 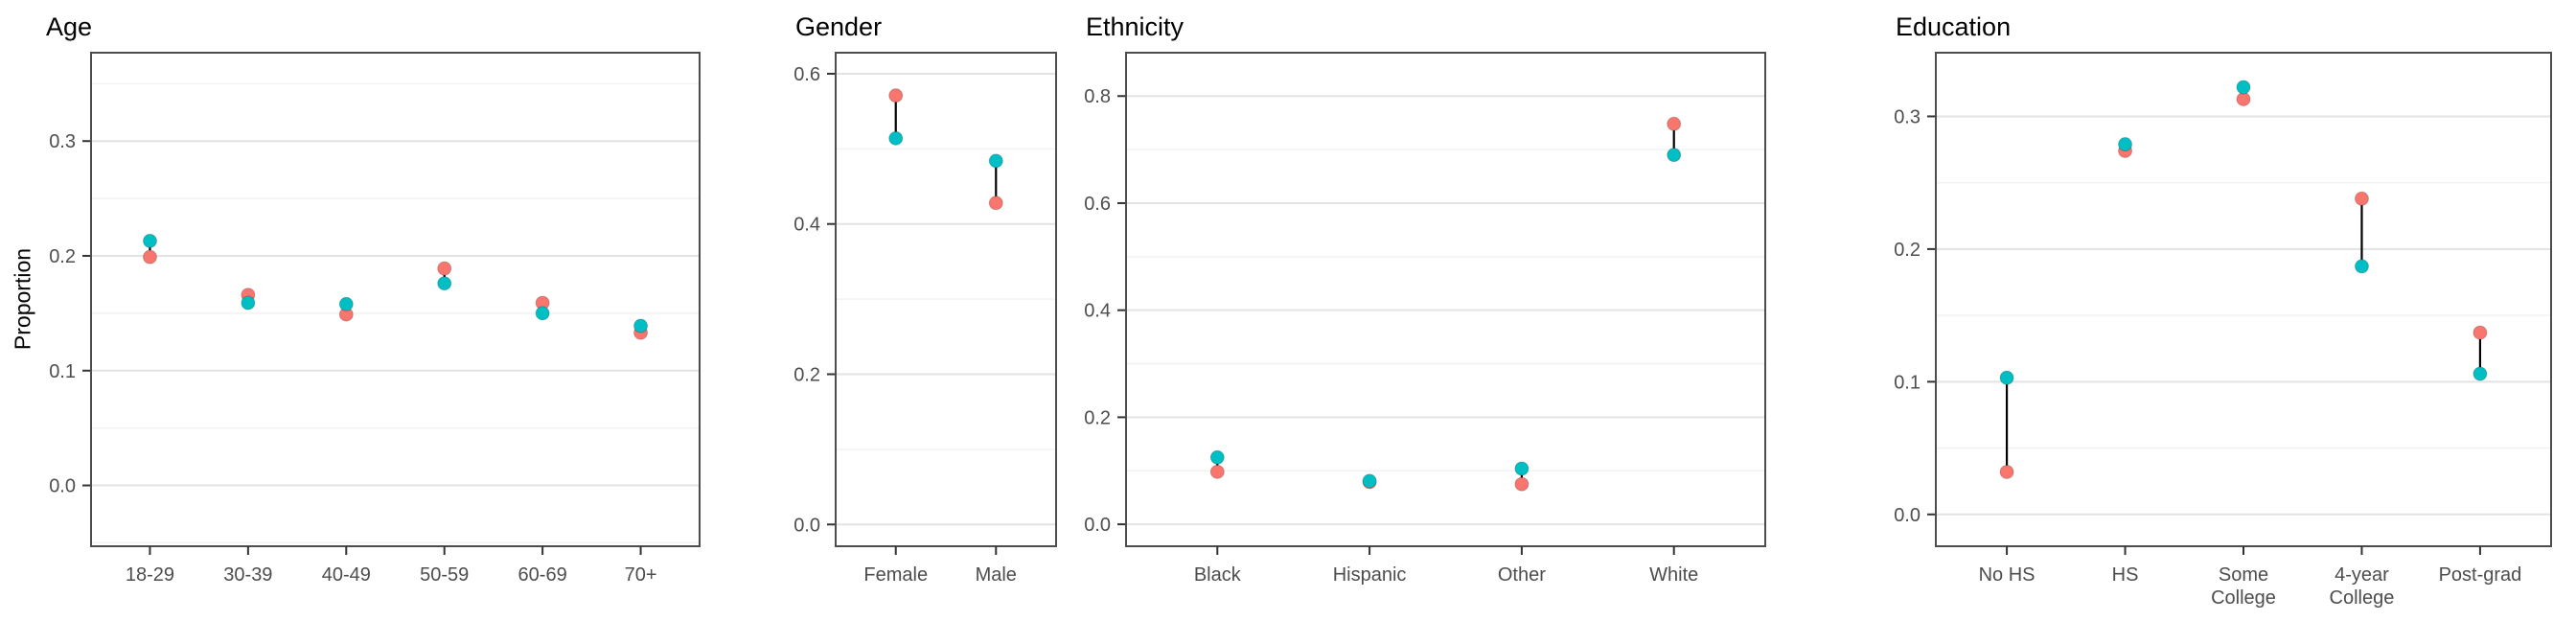 I want to click on x-category-label: HS, so click(x=2125, y=575).